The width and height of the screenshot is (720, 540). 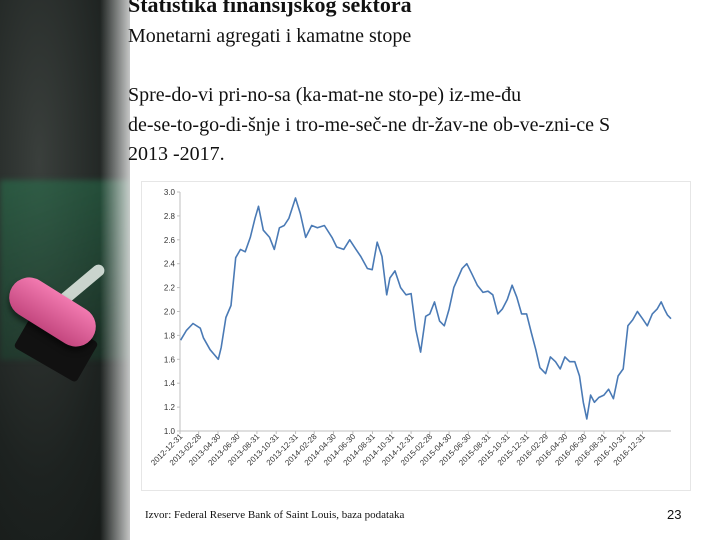 I want to click on board-fade, so click(x=120, y=270).